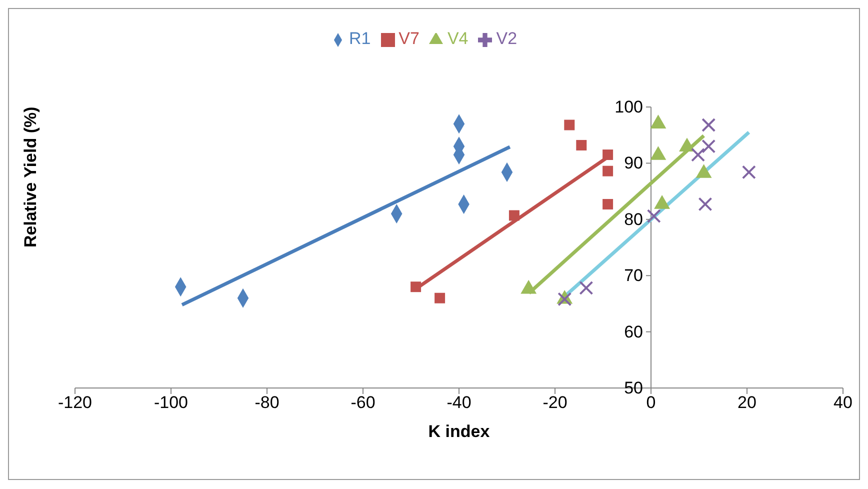 The height and width of the screenshot is (489, 868). What do you see at coordinates (409, 38) in the screenshot?
I see `legend-label: V7` at bounding box center [409, 38].